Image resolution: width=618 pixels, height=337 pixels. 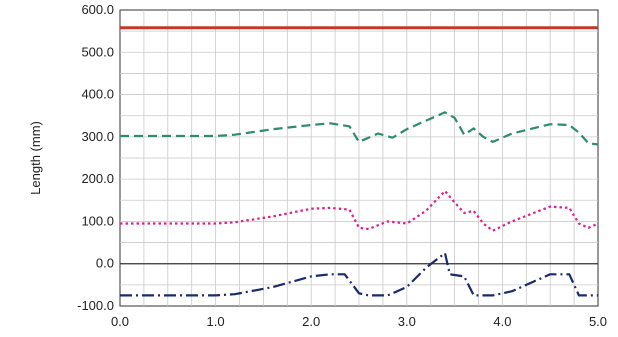 What do you see at coordinates (97, 51) in the screenshot?
I see `y-tick-label: 500.0` at bounding box center [97, 51].